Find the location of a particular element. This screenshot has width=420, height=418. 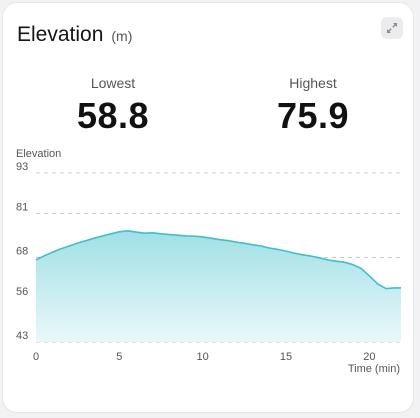

x-tick-label: 10 is located at coordinates (203, 357).